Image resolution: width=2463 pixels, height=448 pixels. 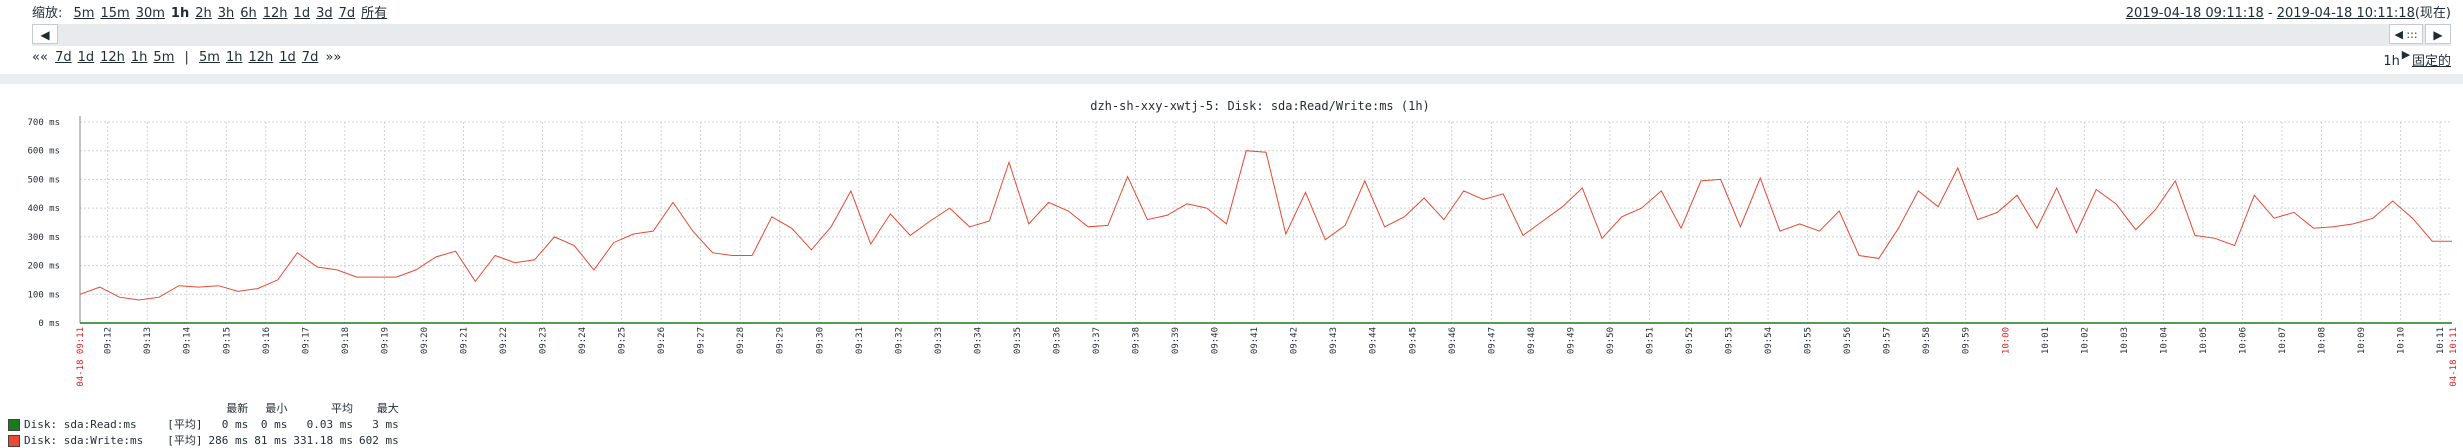 I want to click on nav-back-link-2: 12h, so click(x=112, y=57).